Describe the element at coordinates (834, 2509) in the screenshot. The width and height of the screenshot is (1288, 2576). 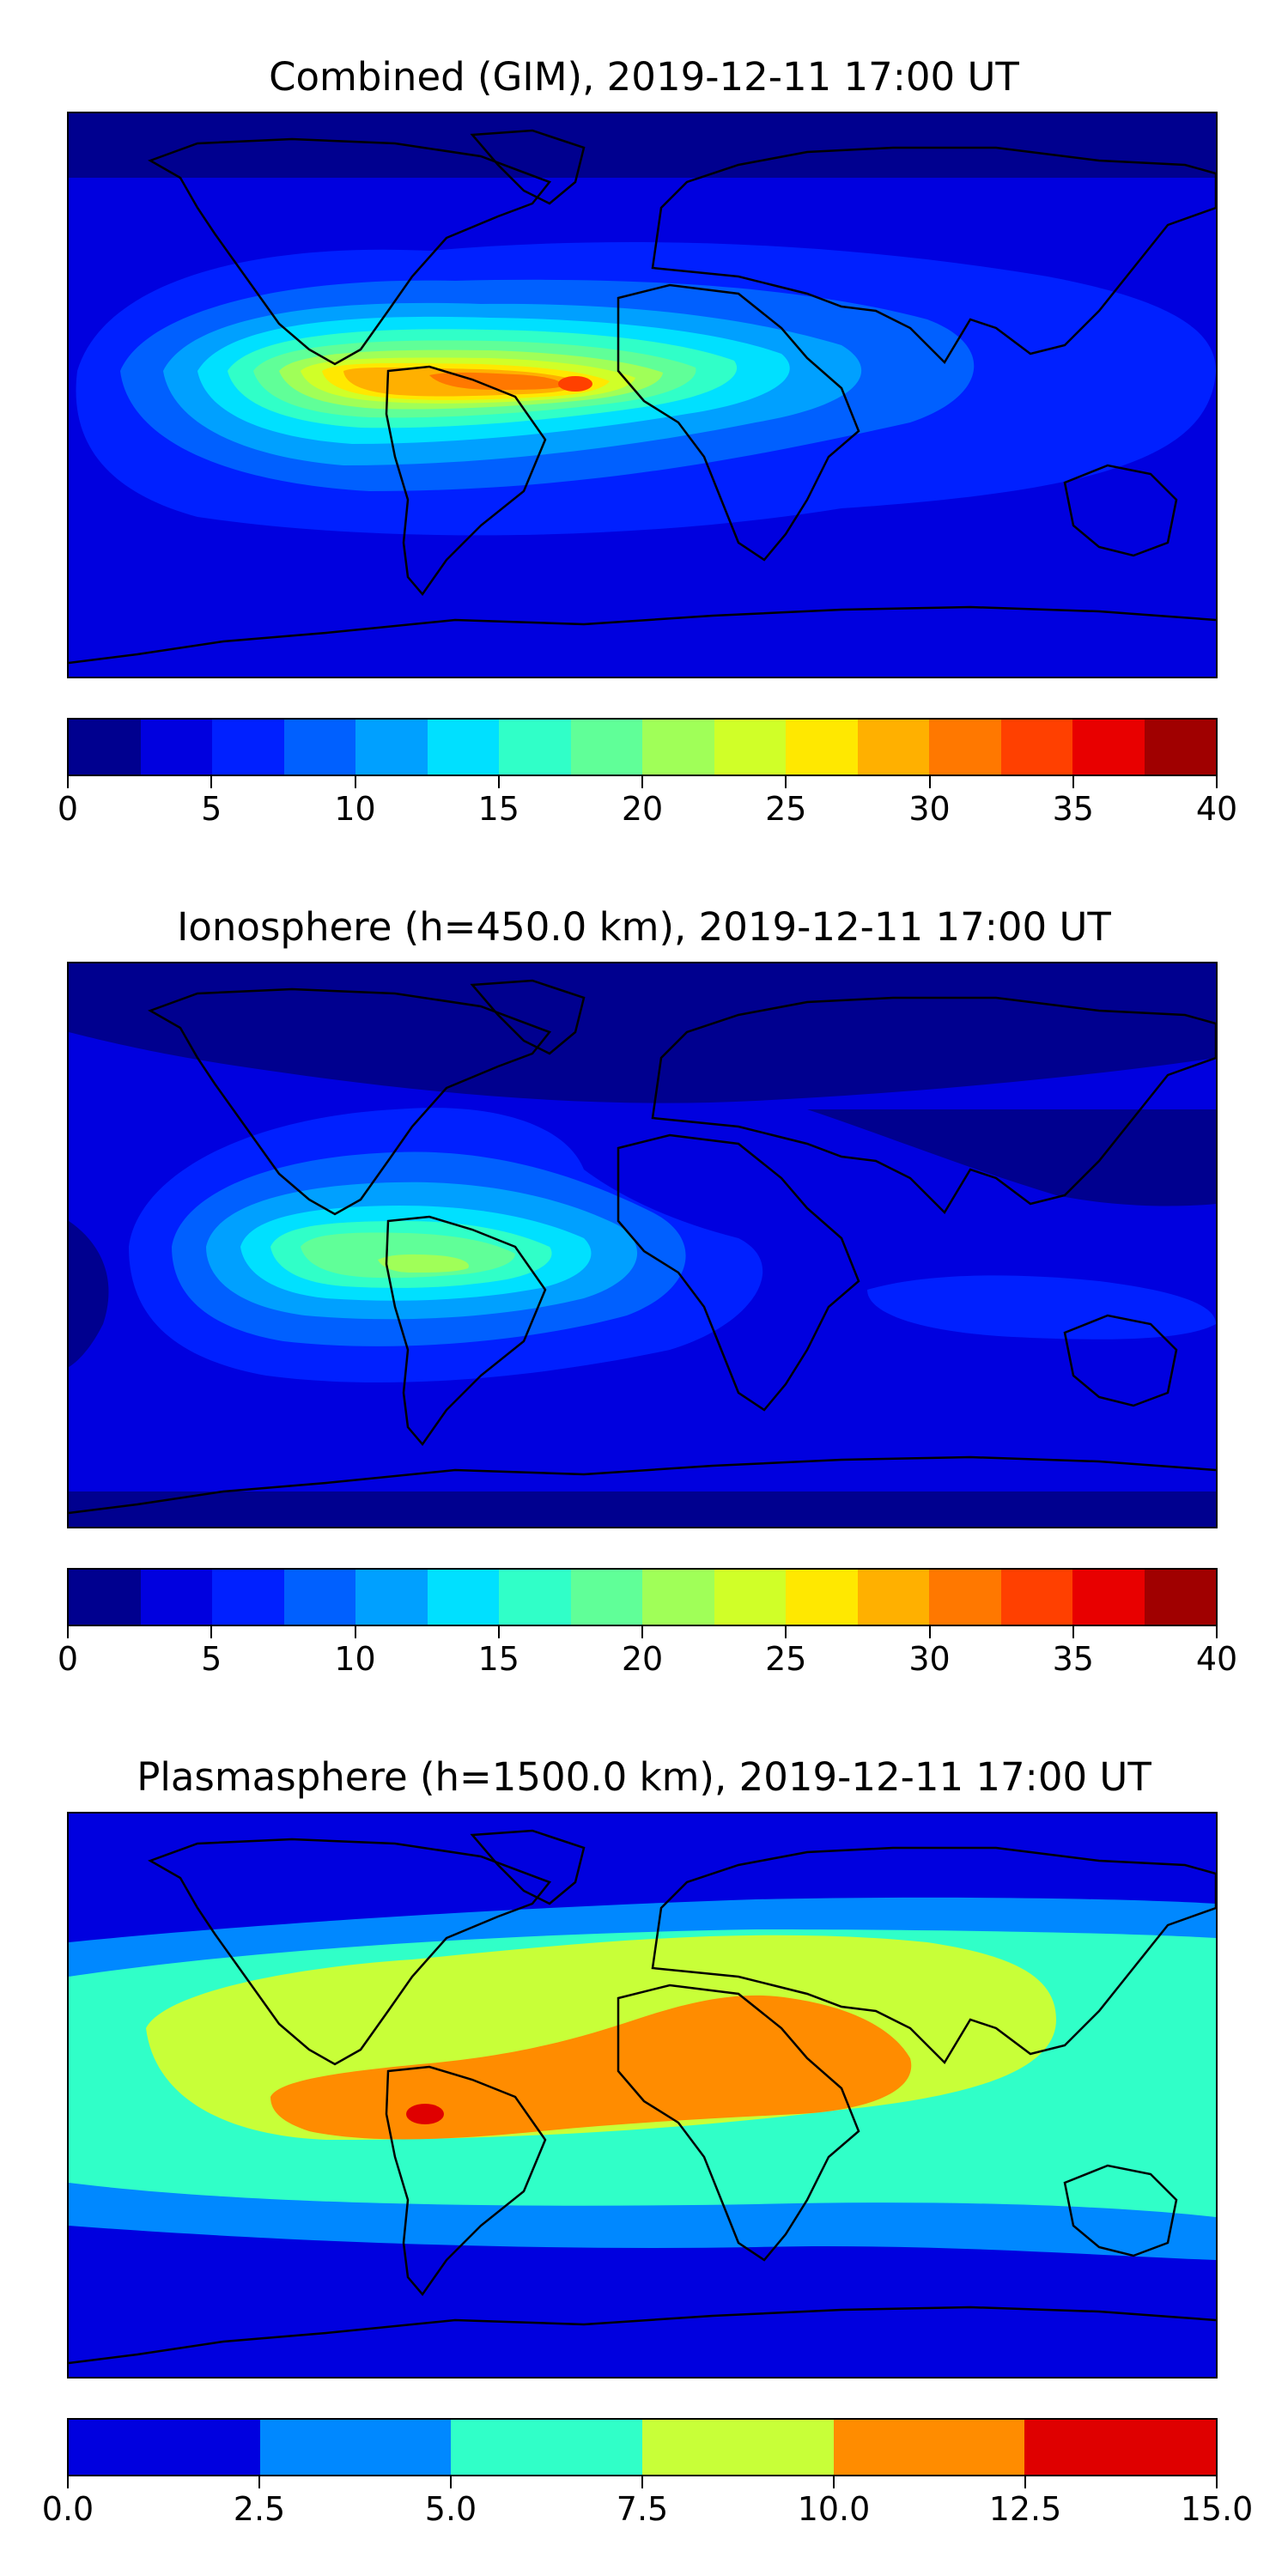
I see `colorbar-tick-label: 10.0` at that location.